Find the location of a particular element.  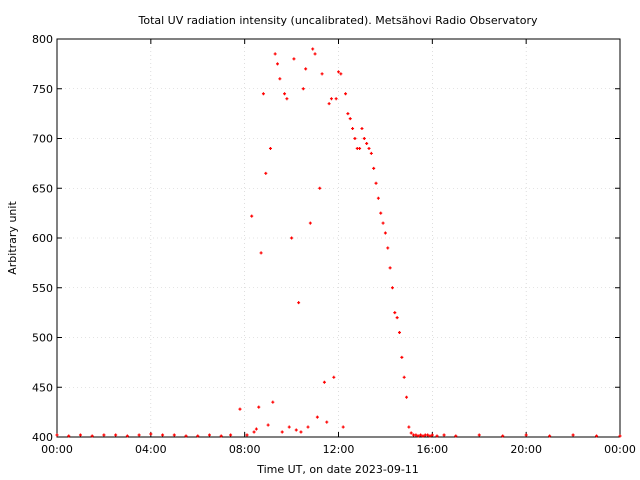

x-tick-label: 04:00 is located at coordinates (151, 449).